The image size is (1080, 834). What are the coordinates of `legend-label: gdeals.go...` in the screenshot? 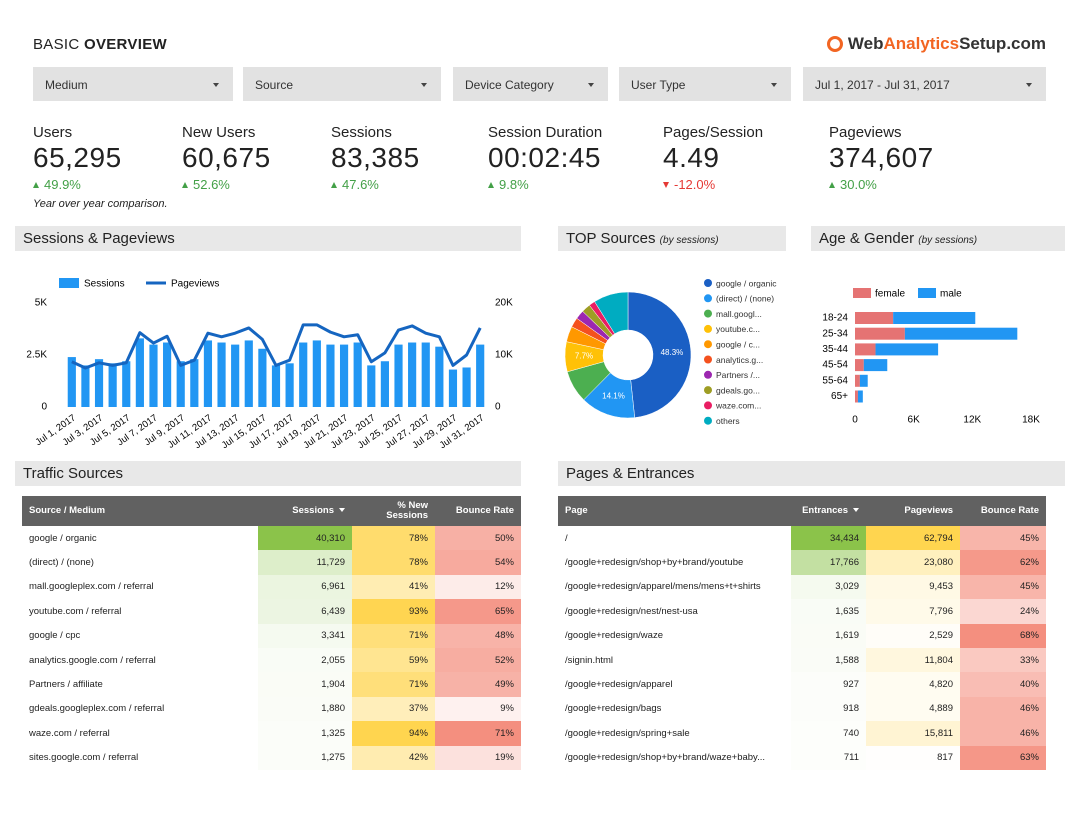 It's located at (738, 390).